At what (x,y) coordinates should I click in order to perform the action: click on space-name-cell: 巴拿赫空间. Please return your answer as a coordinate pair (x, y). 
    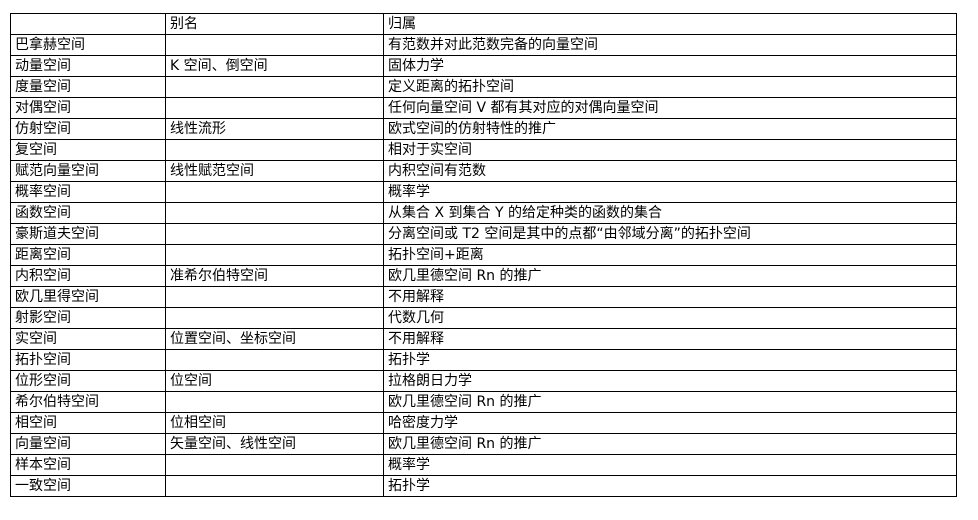
    Looking at the image, I should click on (88, 45).